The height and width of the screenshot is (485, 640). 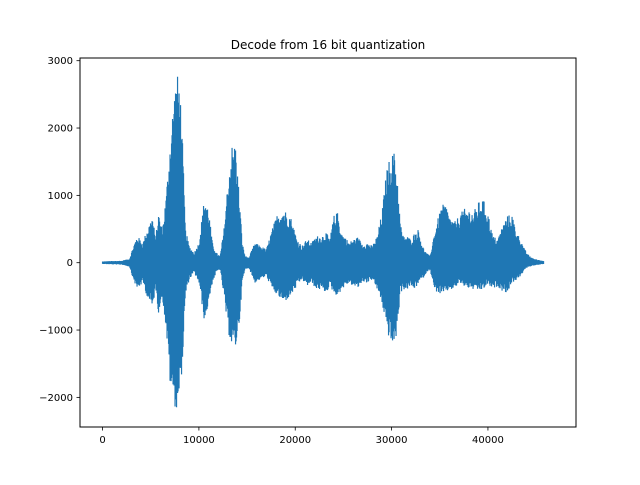 I want to click on x-tick-label: 40000, so click(x=488, y=440).